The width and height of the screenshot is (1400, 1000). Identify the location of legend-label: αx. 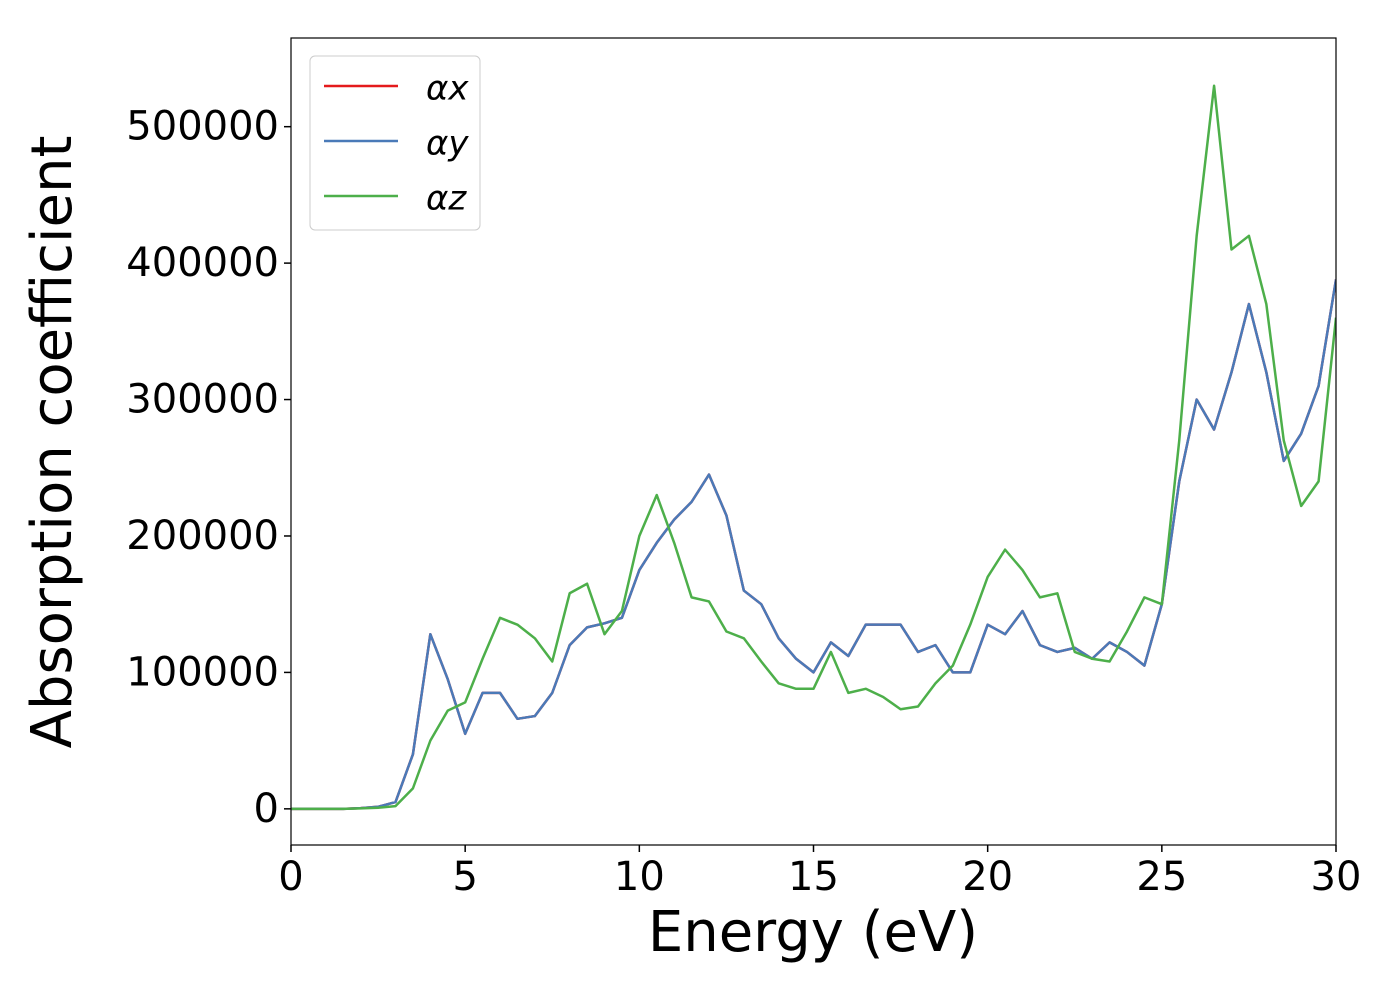
(447, 89).